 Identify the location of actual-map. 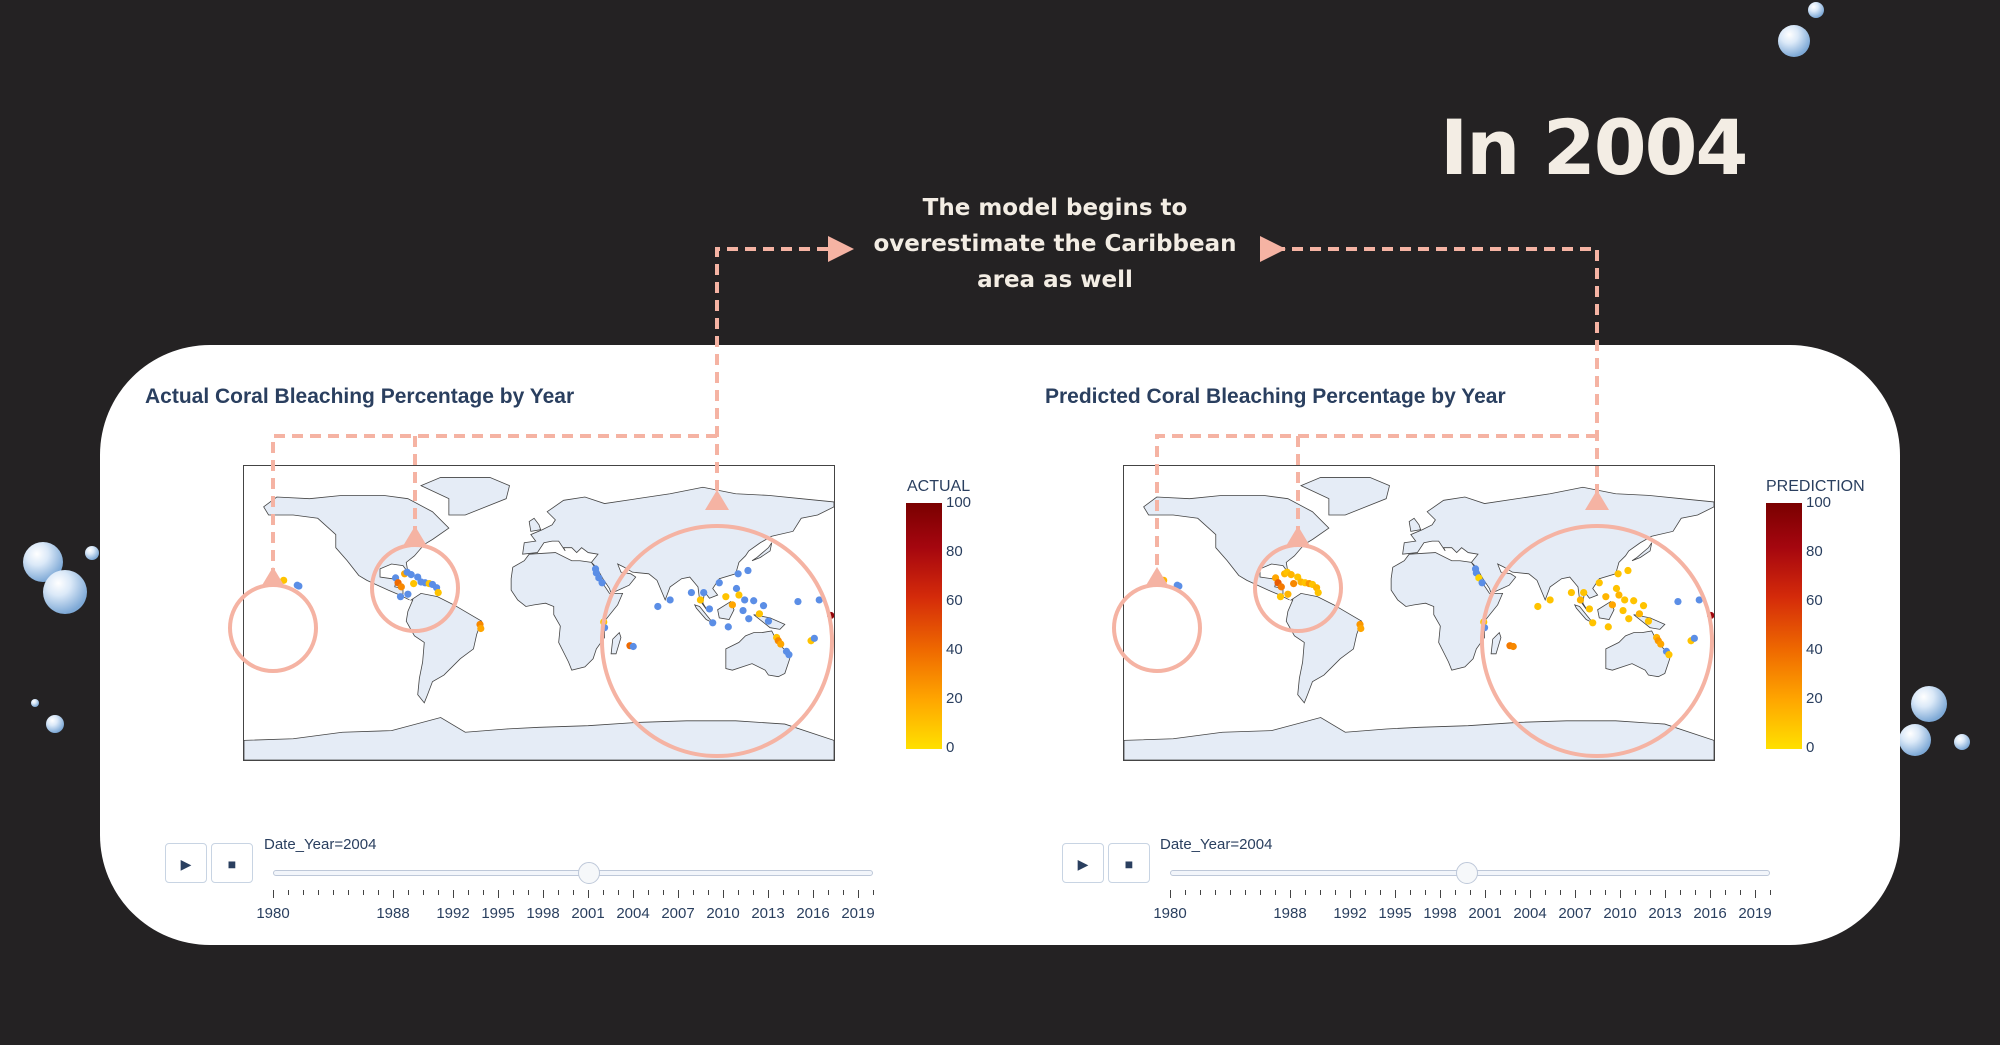
(539, 613).